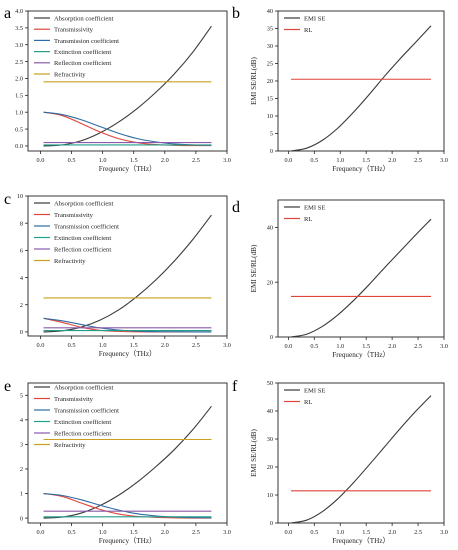  I want to click on legend-label-a-5: Refractivity, so click(70, 74).